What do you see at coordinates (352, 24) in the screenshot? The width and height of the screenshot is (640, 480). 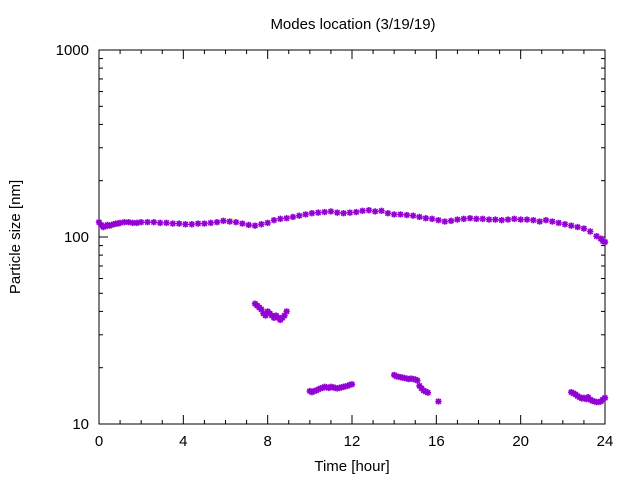 I see `chart-title: Modes location (3/19/19)` at bounding box center [352, 24].